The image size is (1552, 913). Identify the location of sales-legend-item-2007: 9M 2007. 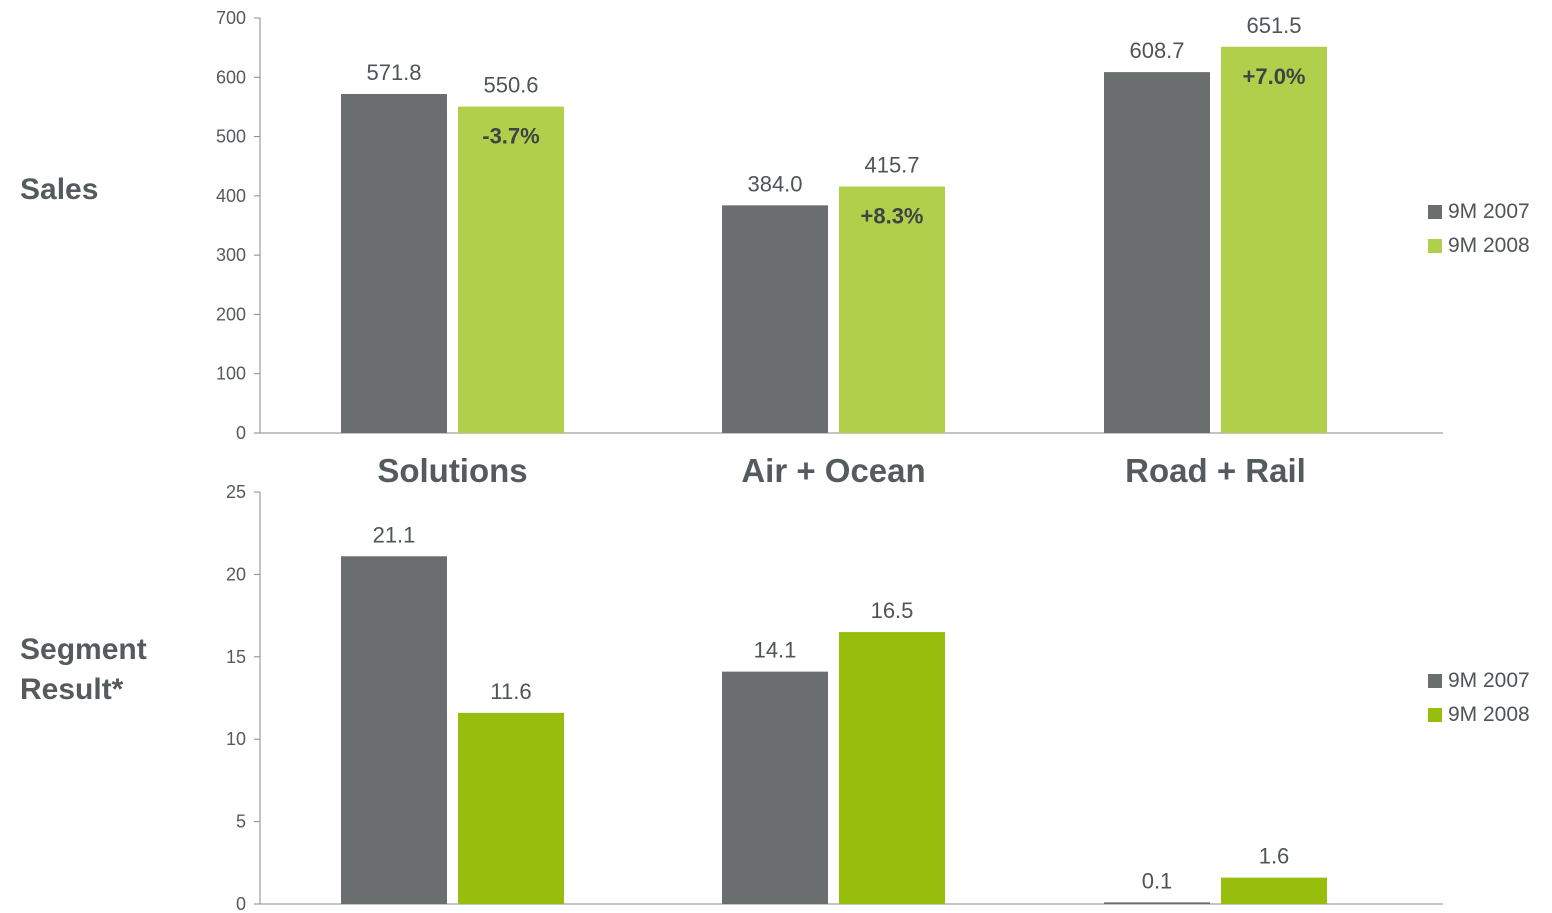
(1479, 212).